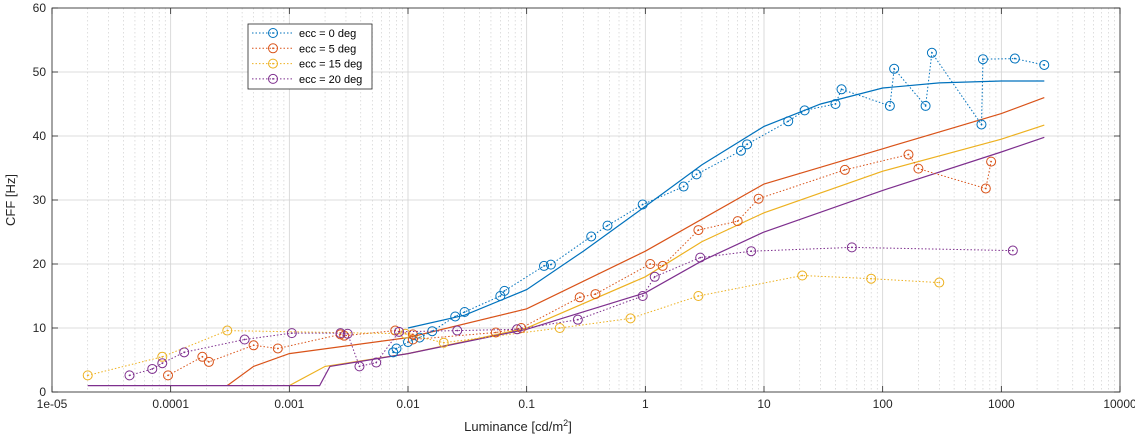 This screenshot has height=437, width=1135. I want to click on y-tick-label: 20, so click(40, 264).